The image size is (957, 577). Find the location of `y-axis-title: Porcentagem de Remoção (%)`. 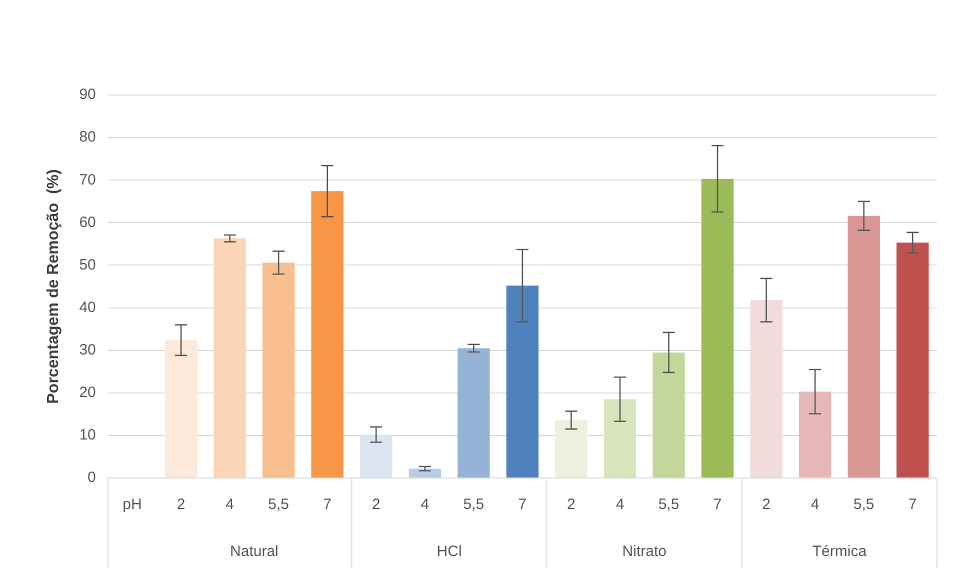

y-axis-title: Porcentagem de Remoção (%) is located at coordinates (53, 286).